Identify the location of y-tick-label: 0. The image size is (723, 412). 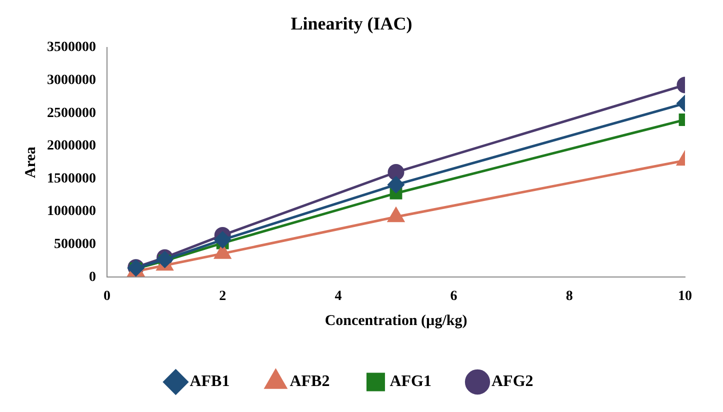
(92, 277).